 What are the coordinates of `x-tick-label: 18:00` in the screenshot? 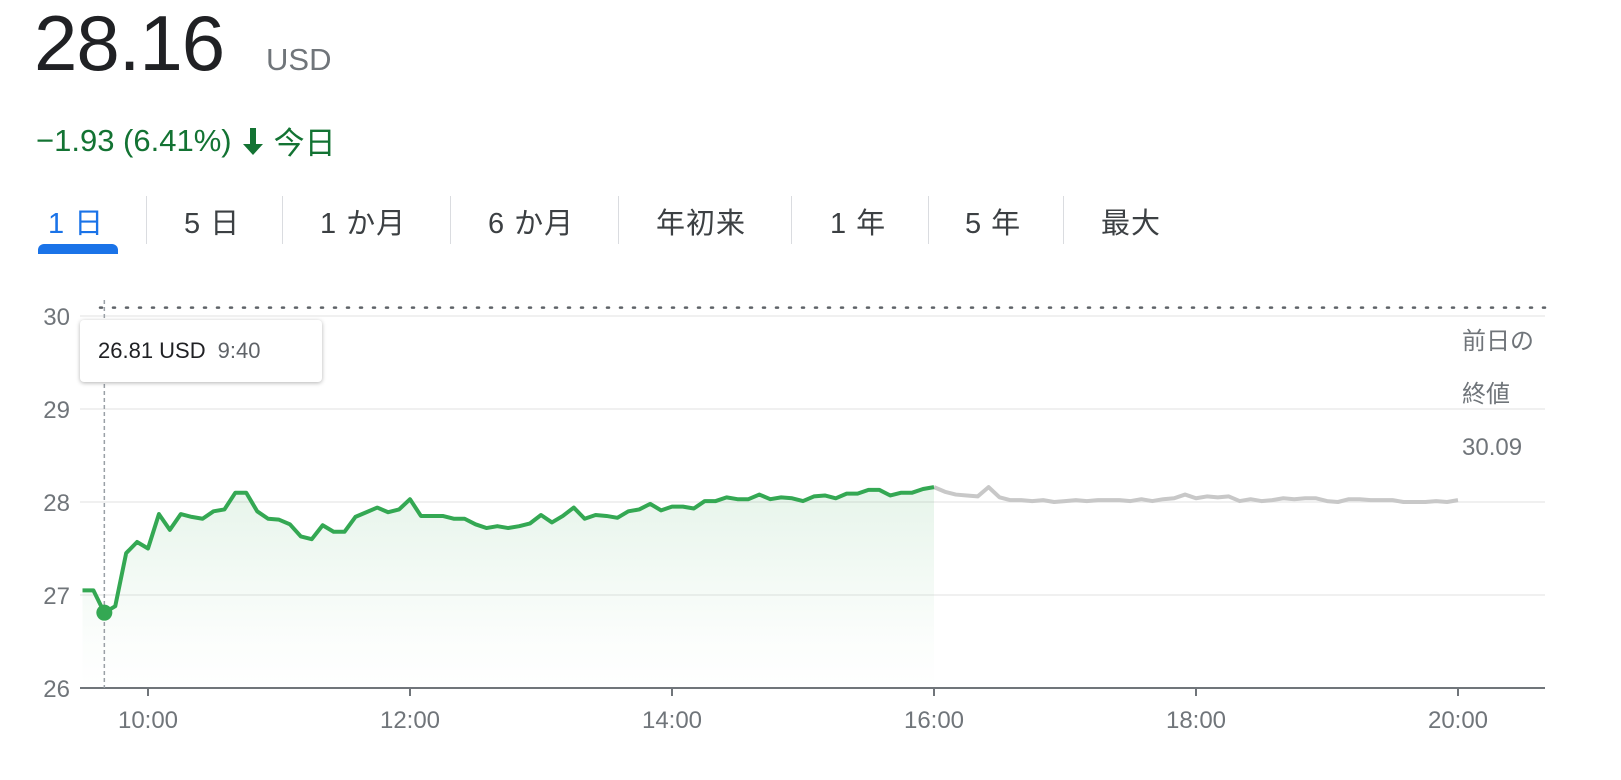 It's located at (1196, 720).